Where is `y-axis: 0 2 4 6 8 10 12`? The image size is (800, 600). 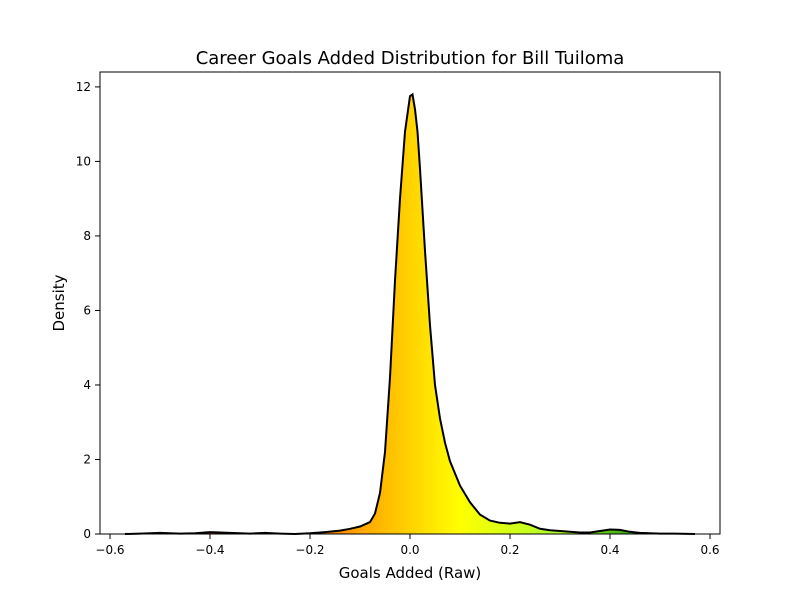
y-axis: 0 2 4 6 8 10 12 is located at coordinates (88, 310).